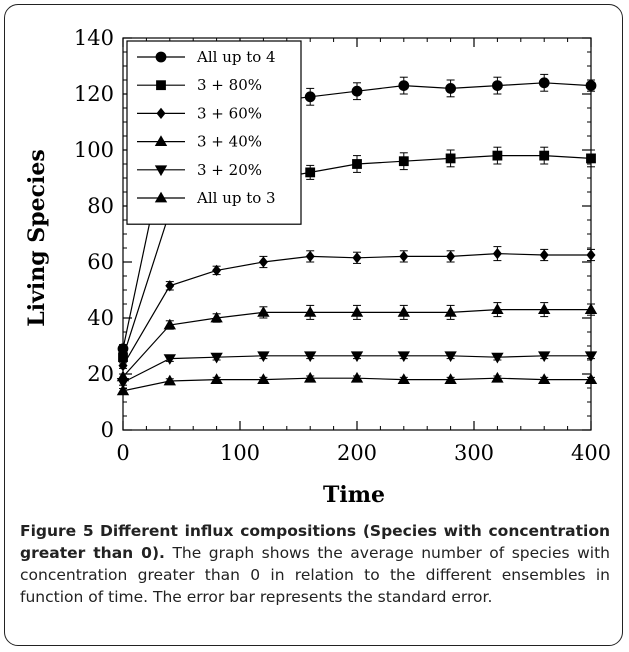  What do you see at coordinates (94, 94) in the screenshot?
I see `y-tick-label: 120` at bounding box center [94, 94].